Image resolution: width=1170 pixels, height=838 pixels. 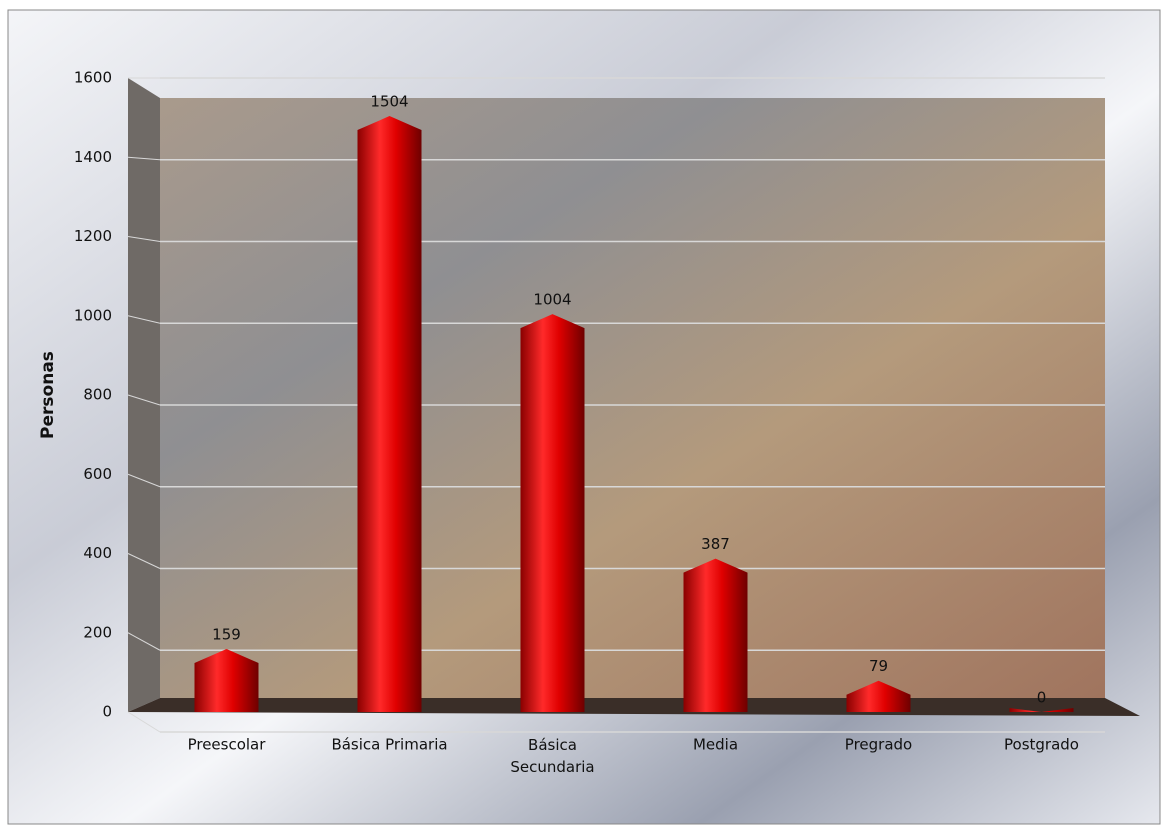 What do you see at coordinates (97, 553) in the screenshot?
I see `y-tick-label: 400` at bounding box center [97, 553].